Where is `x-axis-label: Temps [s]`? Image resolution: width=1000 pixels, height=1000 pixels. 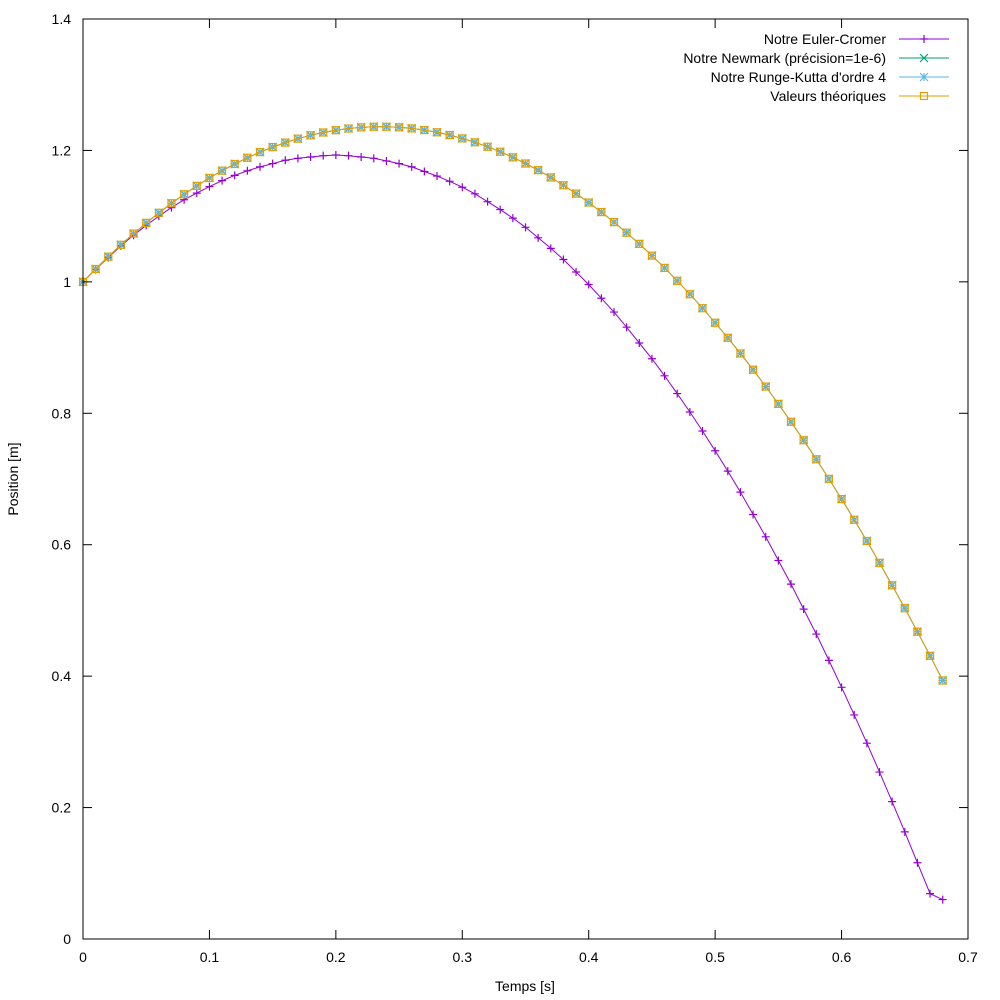 x-axis-label: Temps [s] is located at coordinates (525, 986).